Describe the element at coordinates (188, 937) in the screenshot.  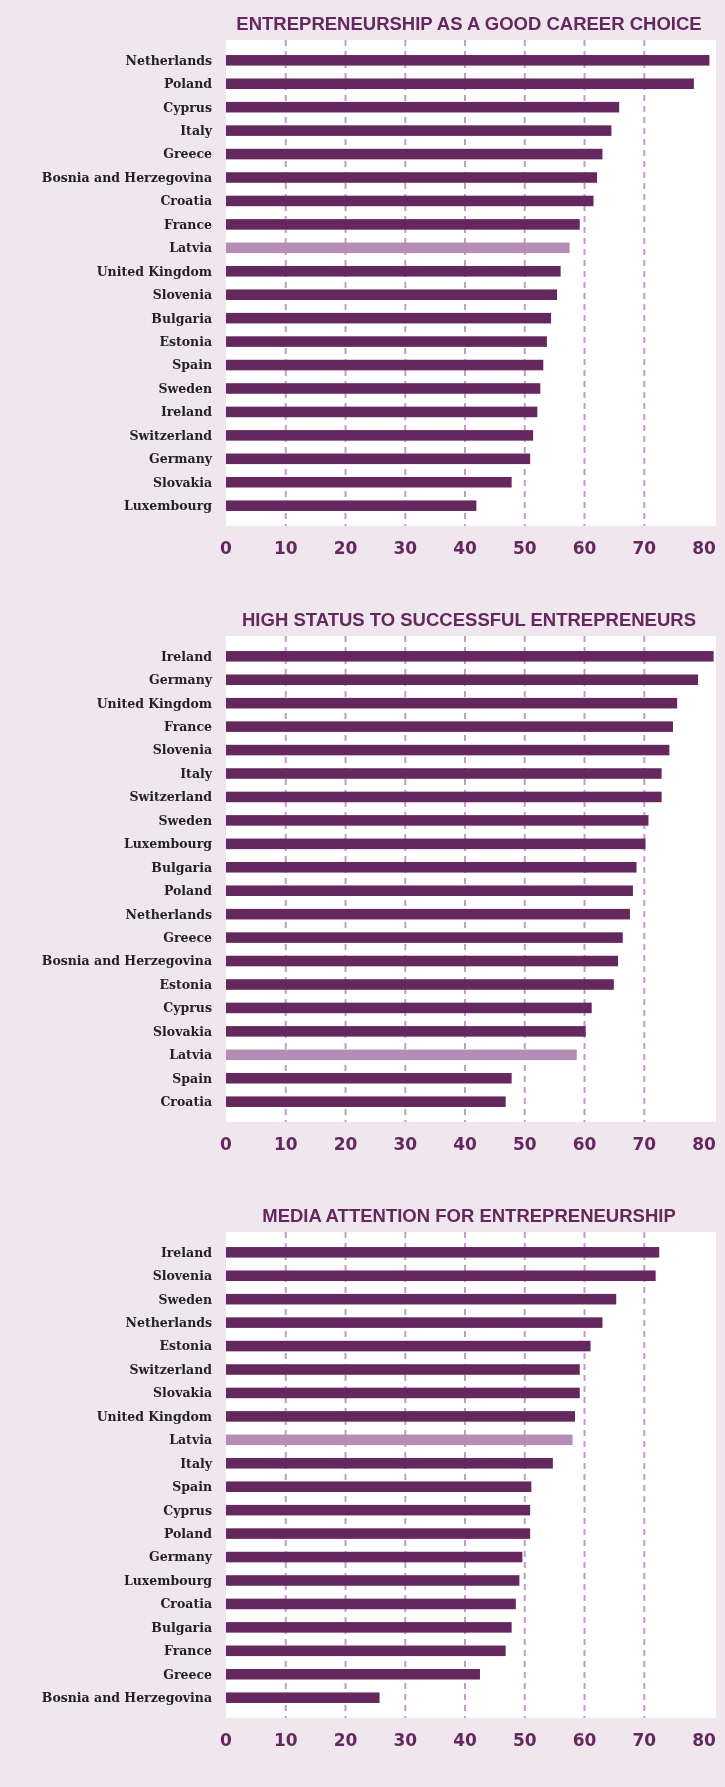
I see `y-tick-label: Greece` at that location.